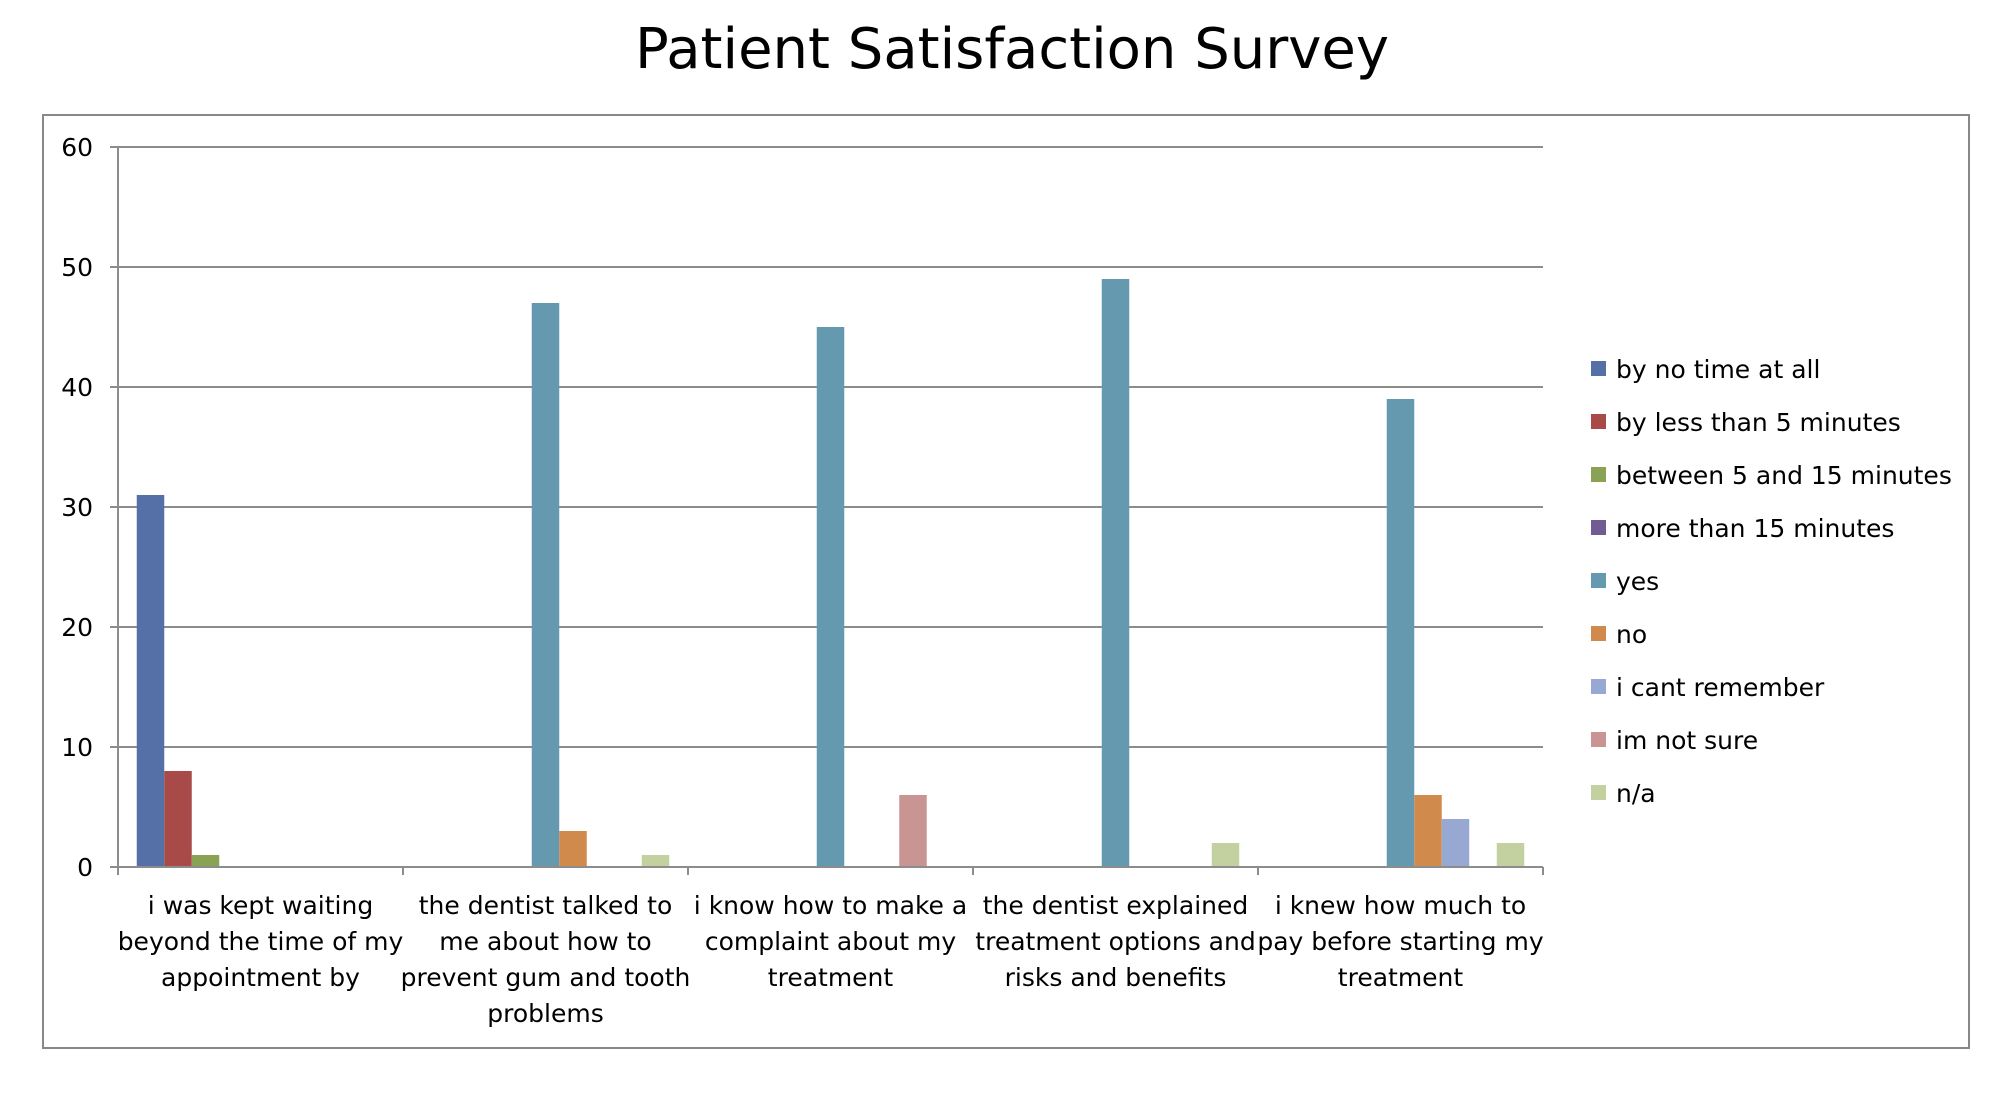 The width and height of the screenshot is (2000, 1109). I want to click on category-label: pay before starting my, so click(1400, 941).